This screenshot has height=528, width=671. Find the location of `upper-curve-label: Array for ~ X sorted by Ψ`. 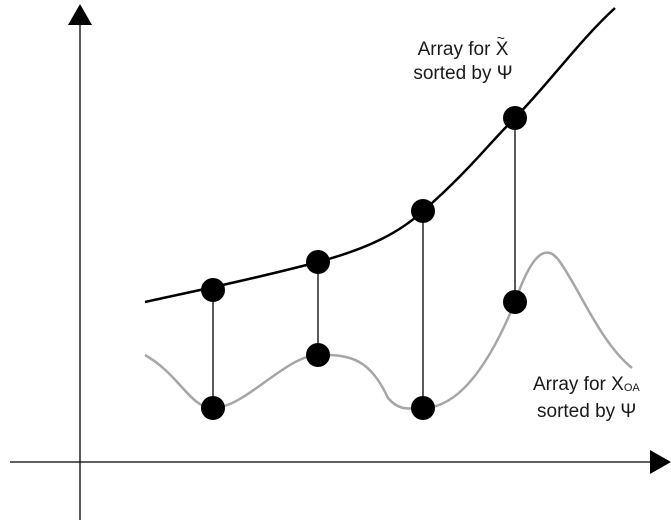

upper-curve-label: Array for ~ X sorted by Ψ is located at coordinates (463, 58).